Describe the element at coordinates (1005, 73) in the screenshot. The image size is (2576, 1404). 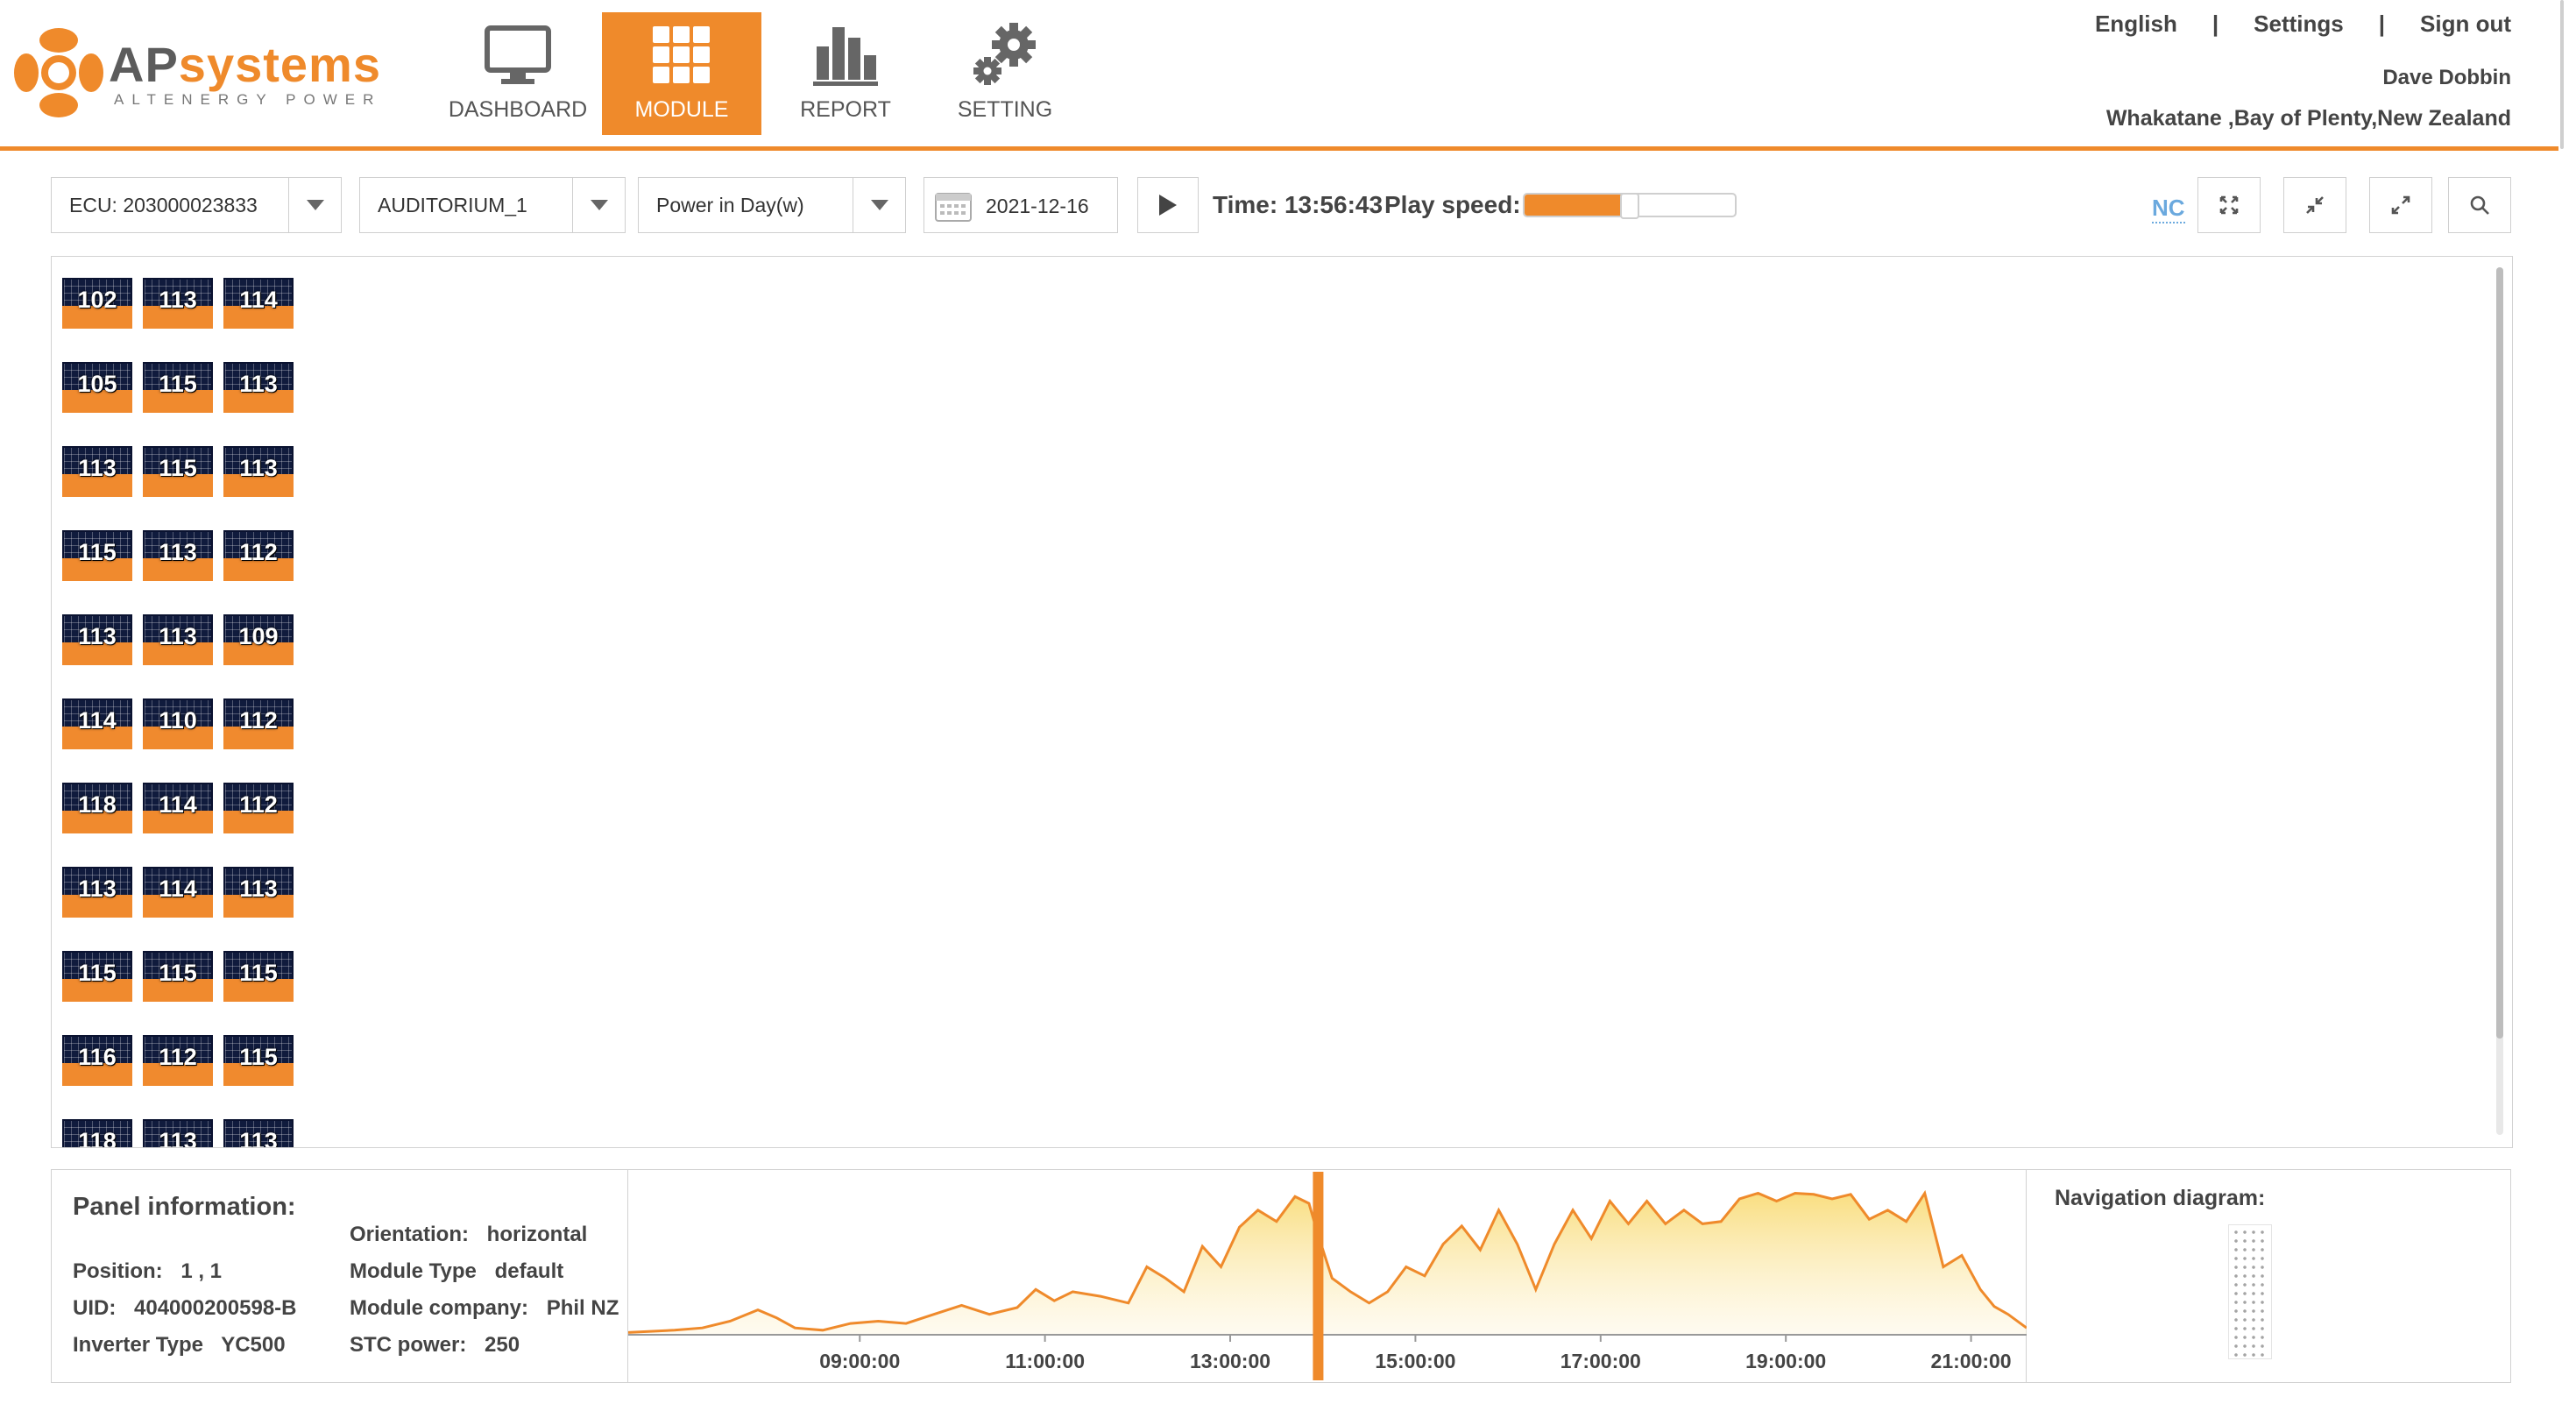
I see `nav-setting: SETTING` at that location.